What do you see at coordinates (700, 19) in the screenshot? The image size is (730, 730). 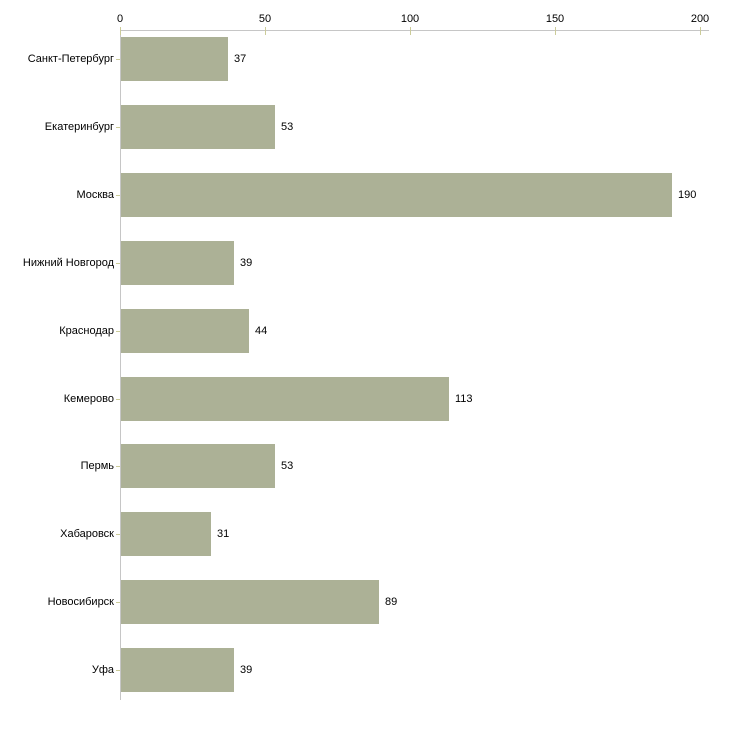 I see `x-tick-label: 200` at bounding box center [700, 19].